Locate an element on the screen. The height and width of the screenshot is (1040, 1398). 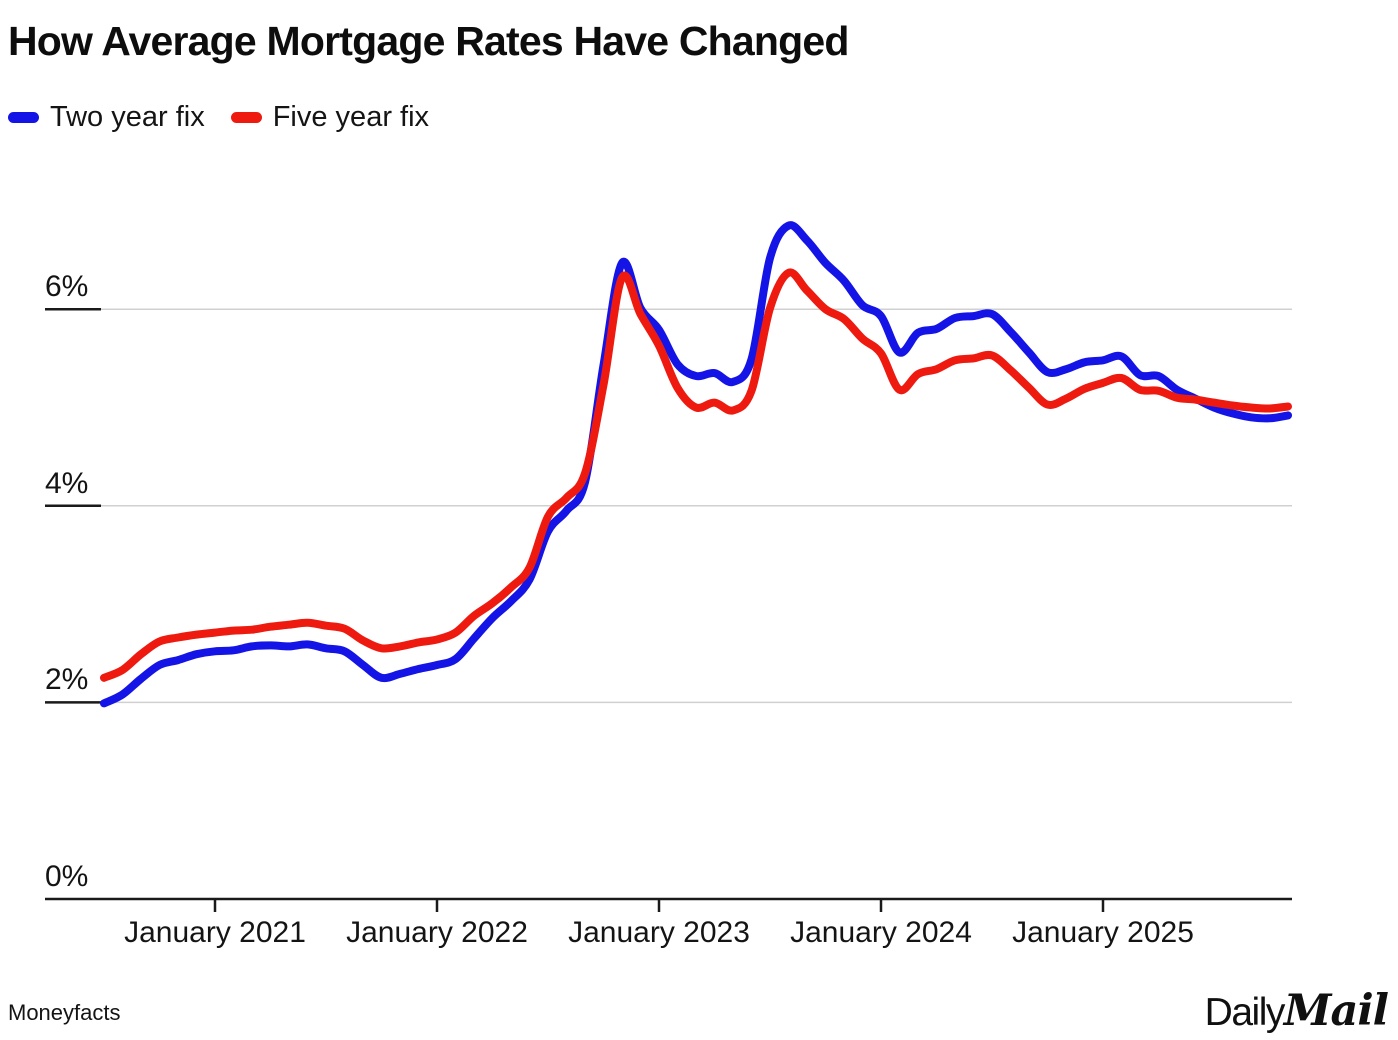
x-axis-label: January 2022 is located at coordinates (437, 932).